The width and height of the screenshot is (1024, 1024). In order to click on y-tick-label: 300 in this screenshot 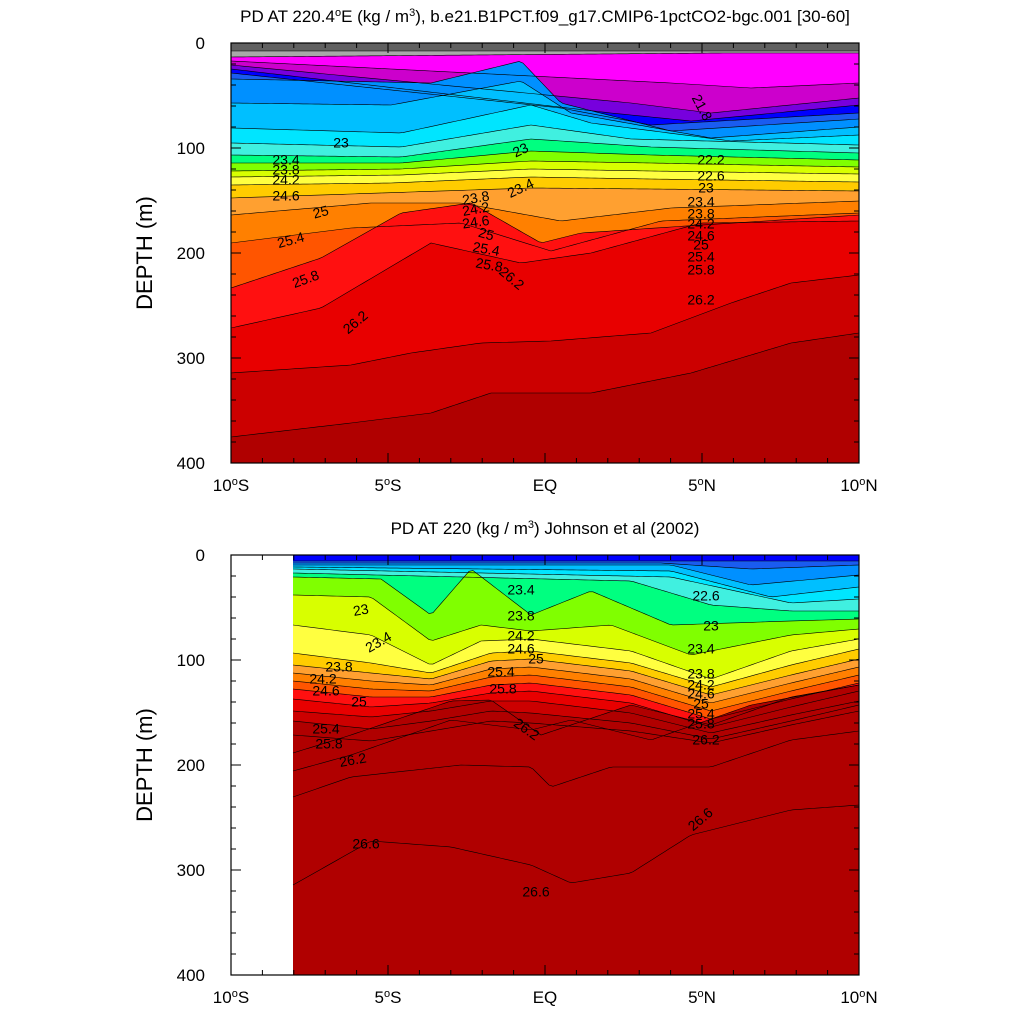, I will do `click(191, 870)`.